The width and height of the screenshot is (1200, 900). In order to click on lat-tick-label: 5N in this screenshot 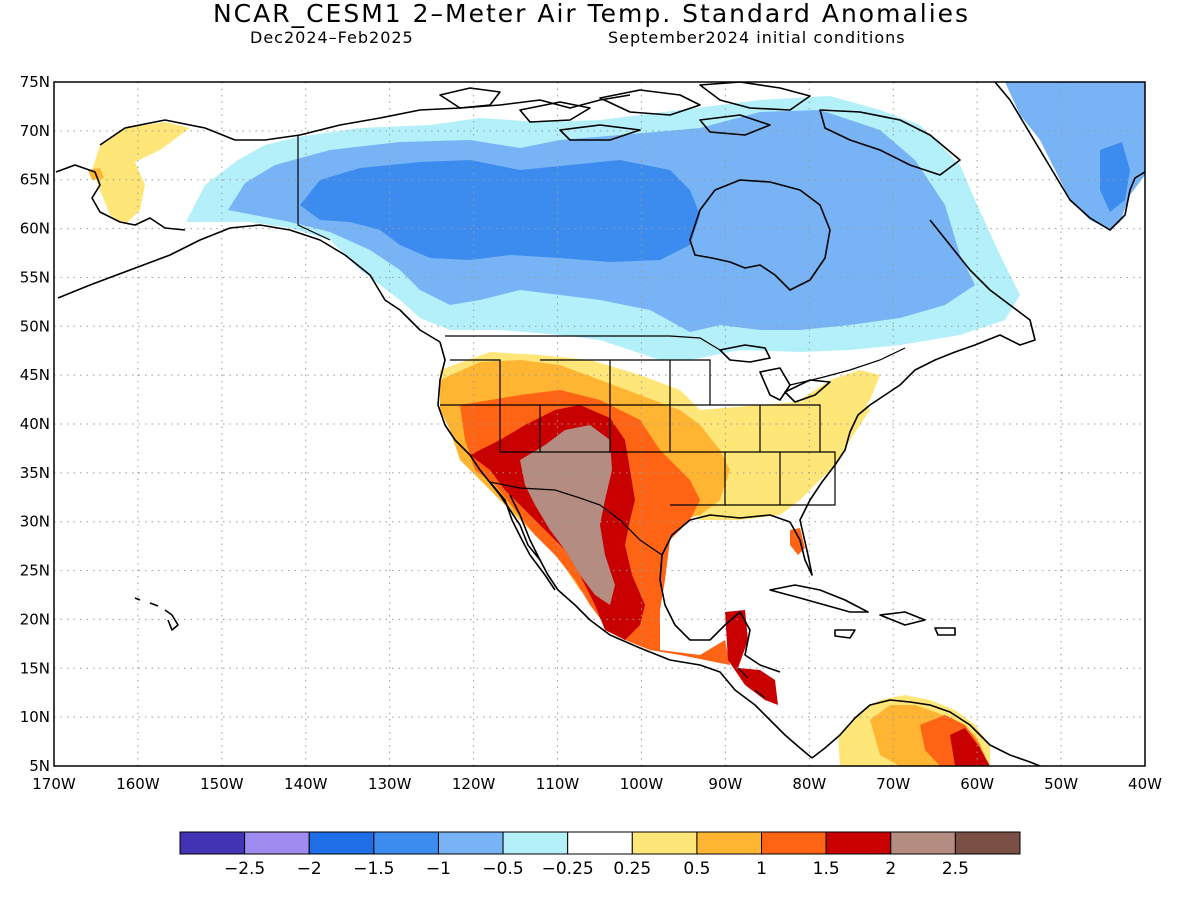, I will do `click(39, 766)`.